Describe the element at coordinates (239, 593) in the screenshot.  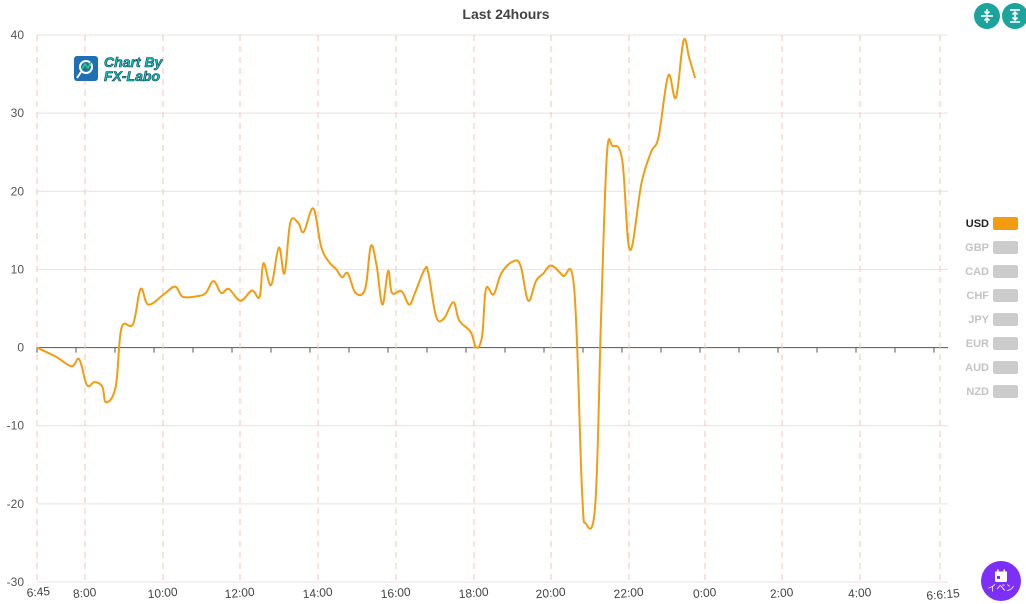
I see `x-tick-label: 12:00` at that location.